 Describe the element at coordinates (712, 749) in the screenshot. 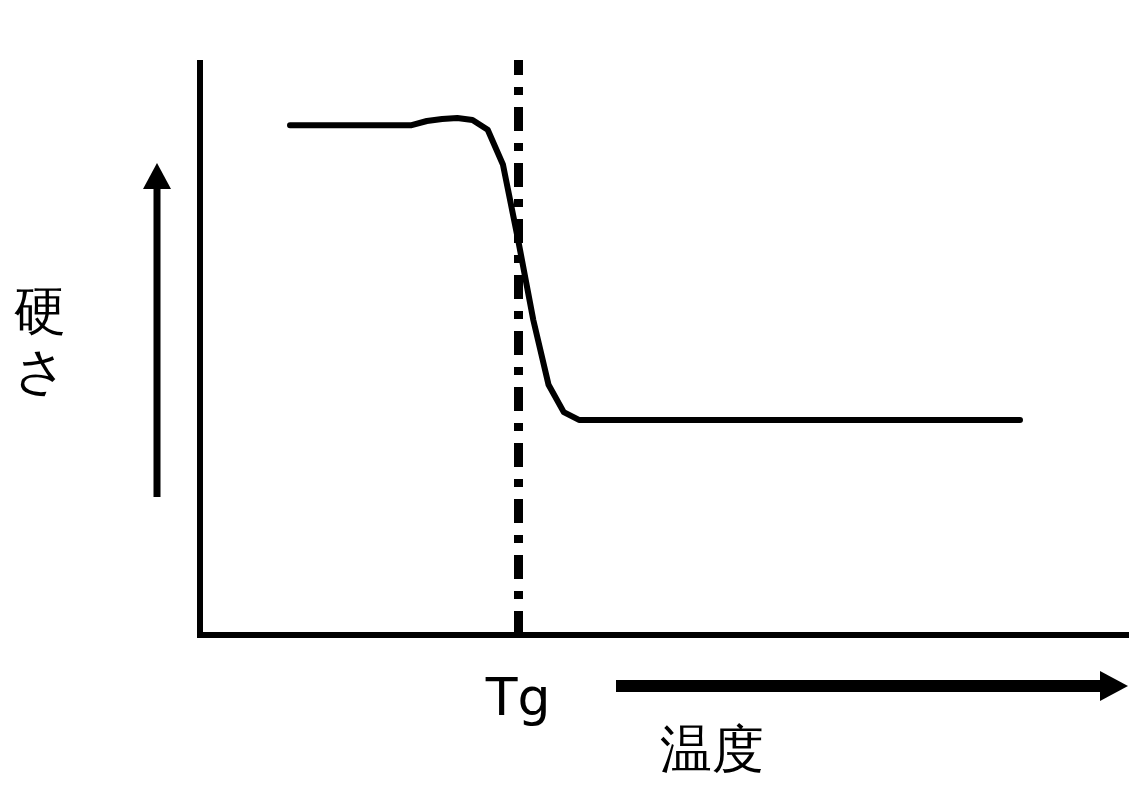

I see `x-axis-title: 温度` at that location.